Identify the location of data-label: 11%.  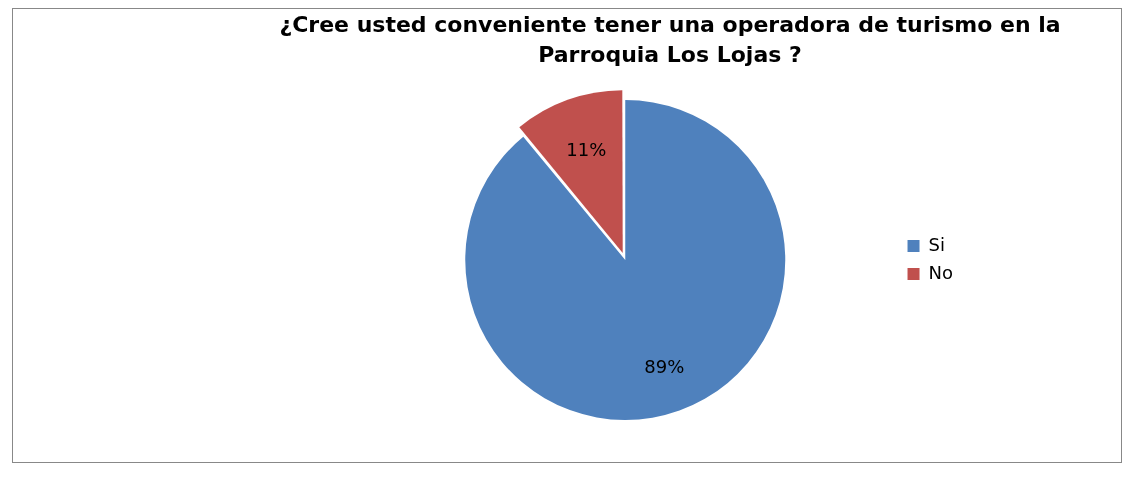
(586, 150).